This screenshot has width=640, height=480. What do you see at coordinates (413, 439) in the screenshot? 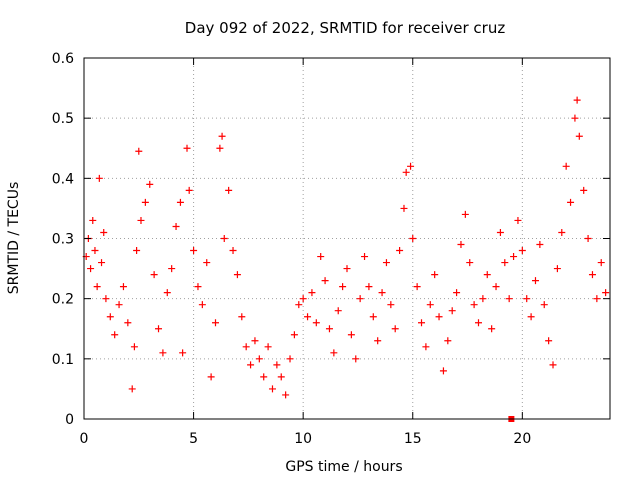
I see `x-tick-label: 15` at bounding box center [413, 439].